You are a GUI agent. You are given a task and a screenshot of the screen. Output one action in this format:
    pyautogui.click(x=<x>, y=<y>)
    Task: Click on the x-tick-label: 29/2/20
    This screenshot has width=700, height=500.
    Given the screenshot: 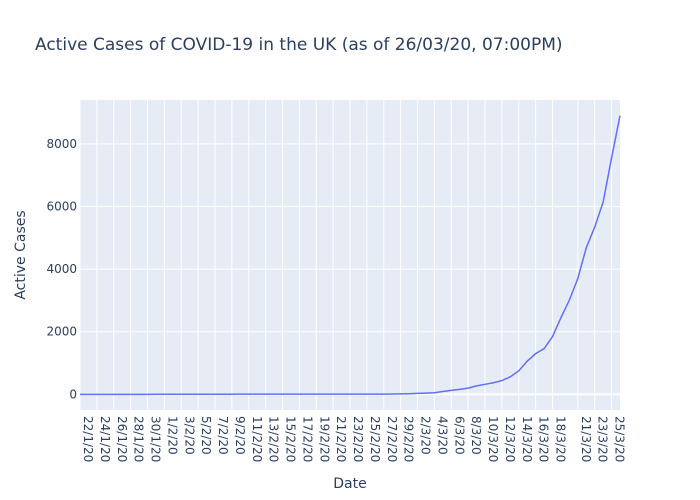 What is the action you would take?
    pyautogui.click(x=409, y=439)
    